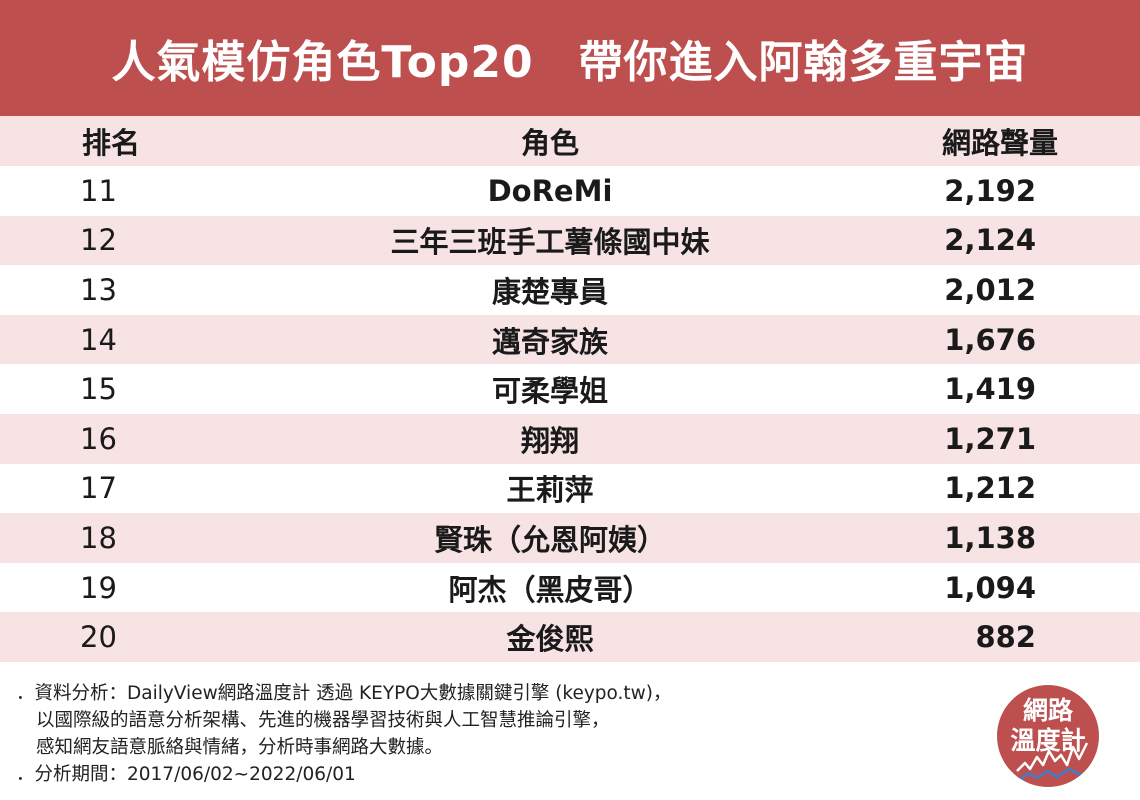 The image size is (1140, 800). I want to click on table-row: 18 賢珠（允恩阿姨） 1,138, so click(570, 538).